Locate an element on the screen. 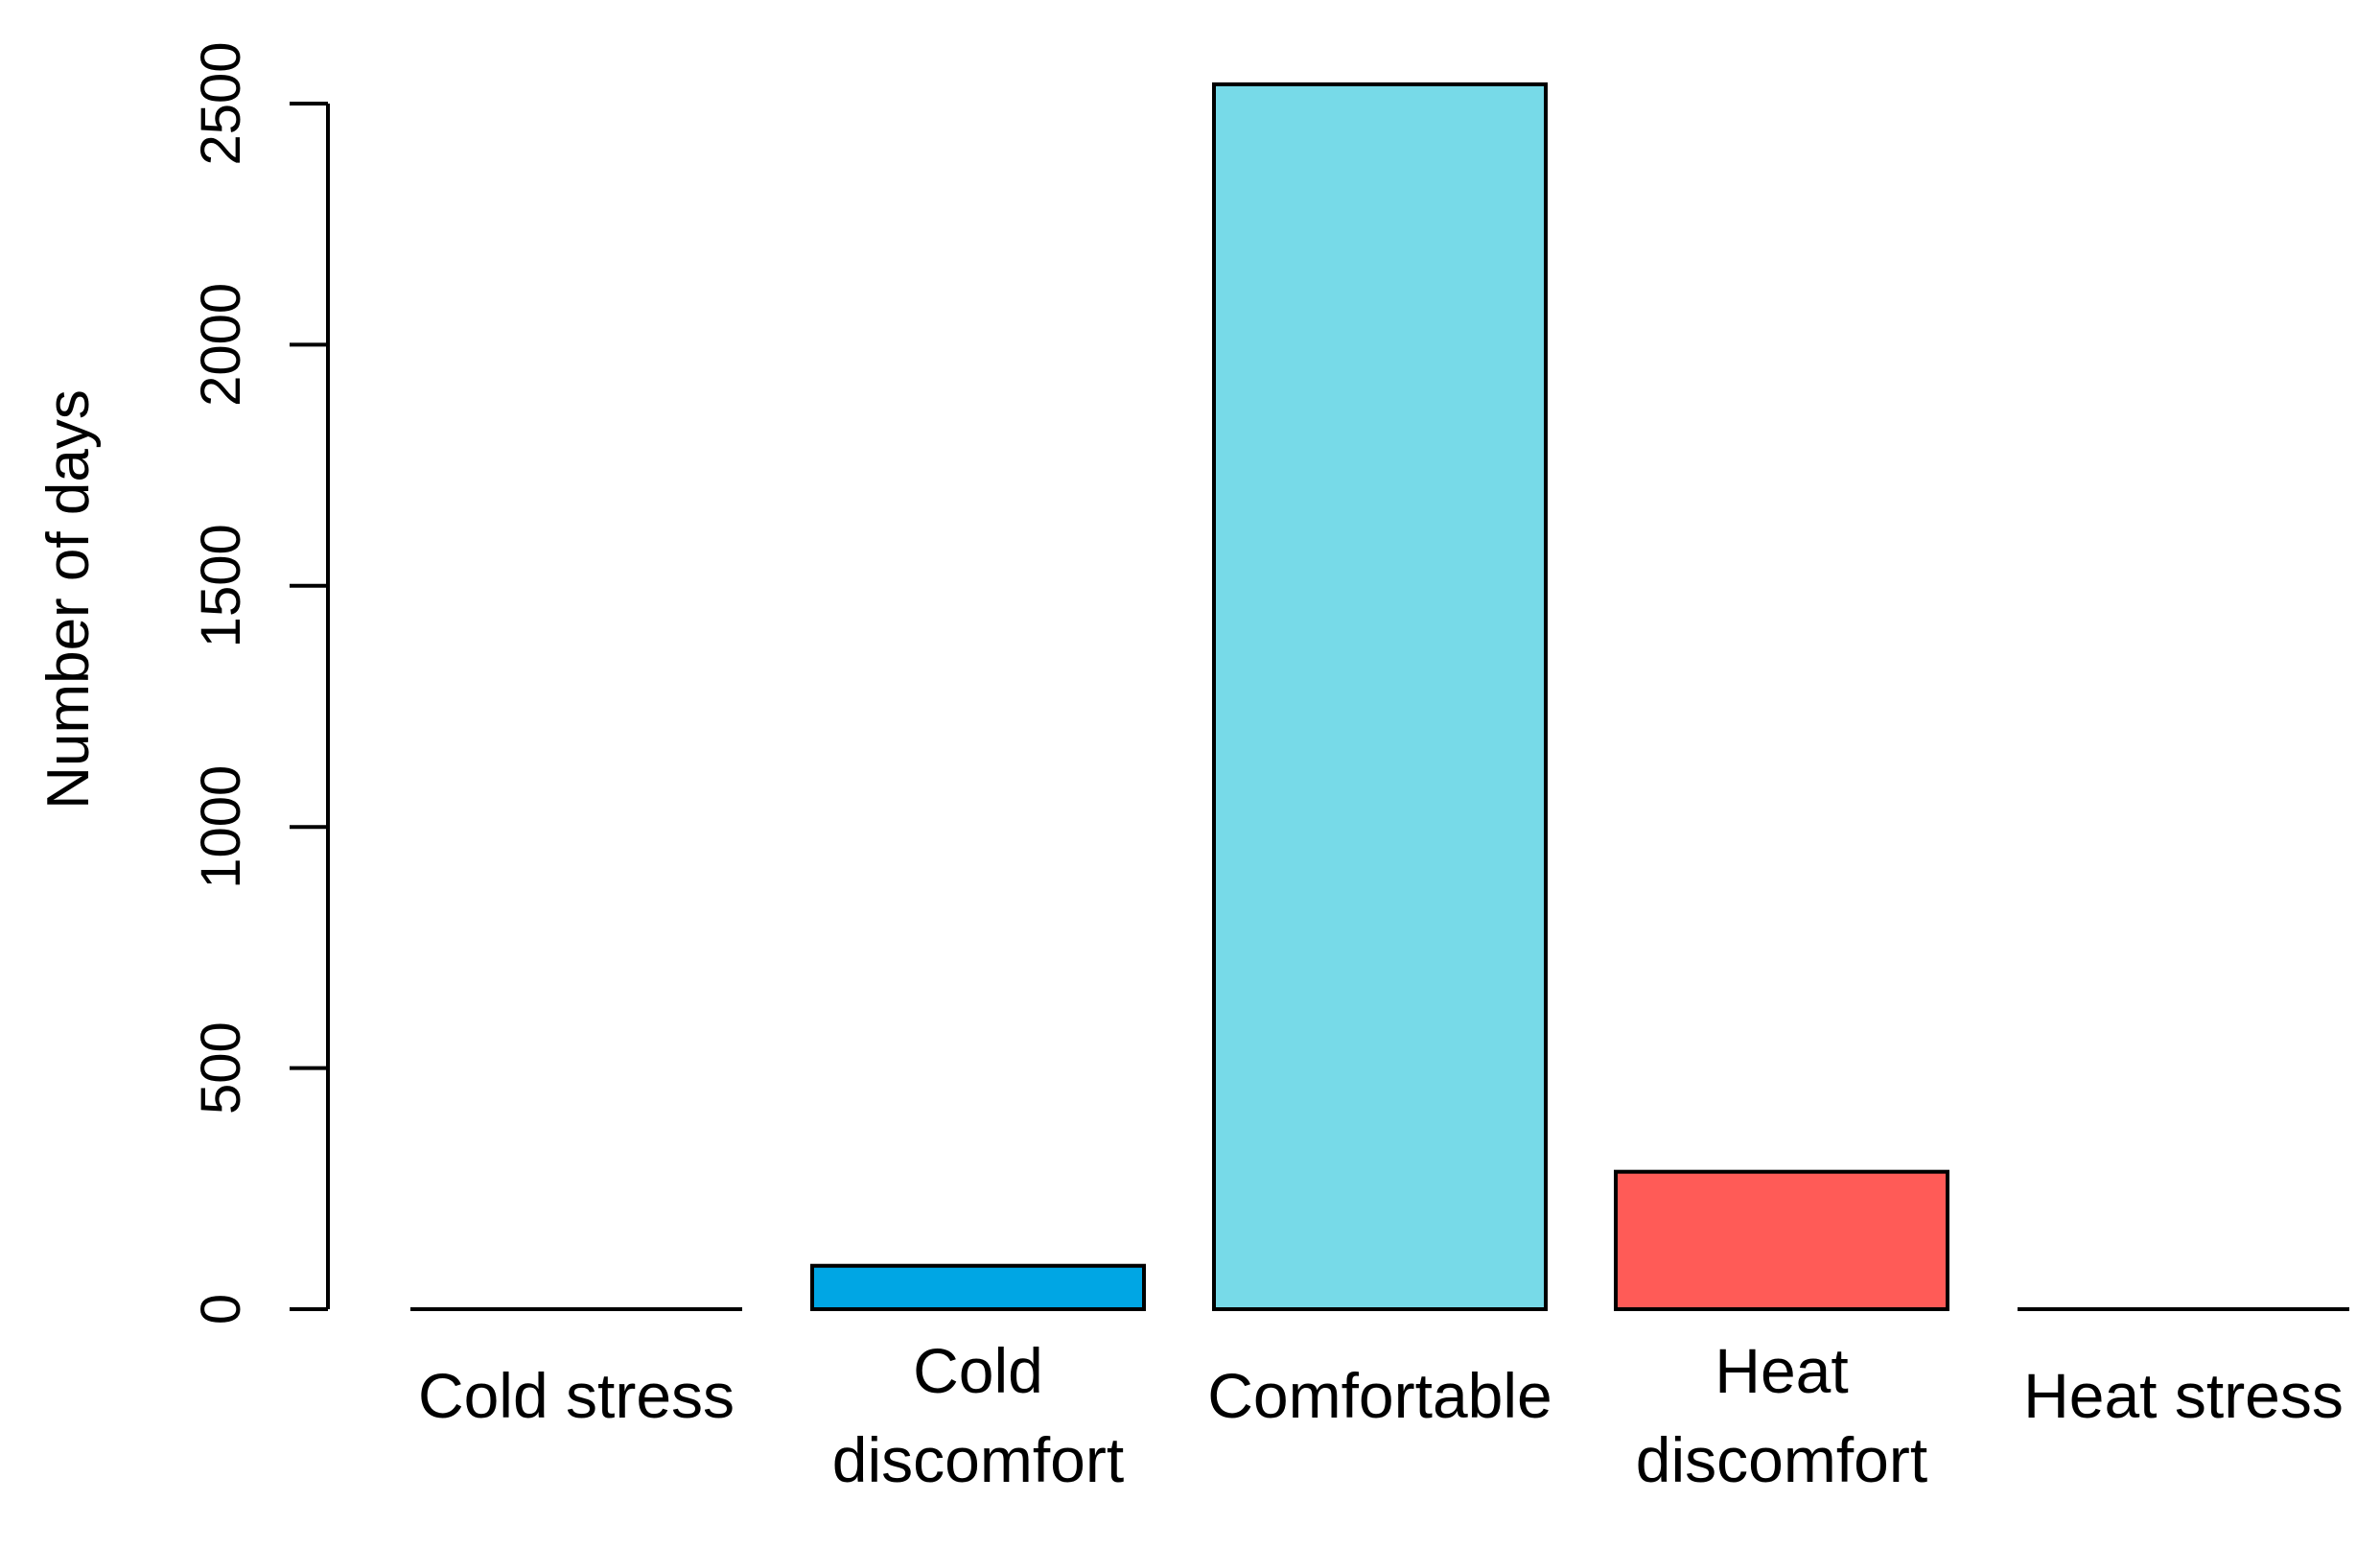 The image size is (2380, 1548). x-tick-label: Comfortable is located at coordinates (1379, 1396).